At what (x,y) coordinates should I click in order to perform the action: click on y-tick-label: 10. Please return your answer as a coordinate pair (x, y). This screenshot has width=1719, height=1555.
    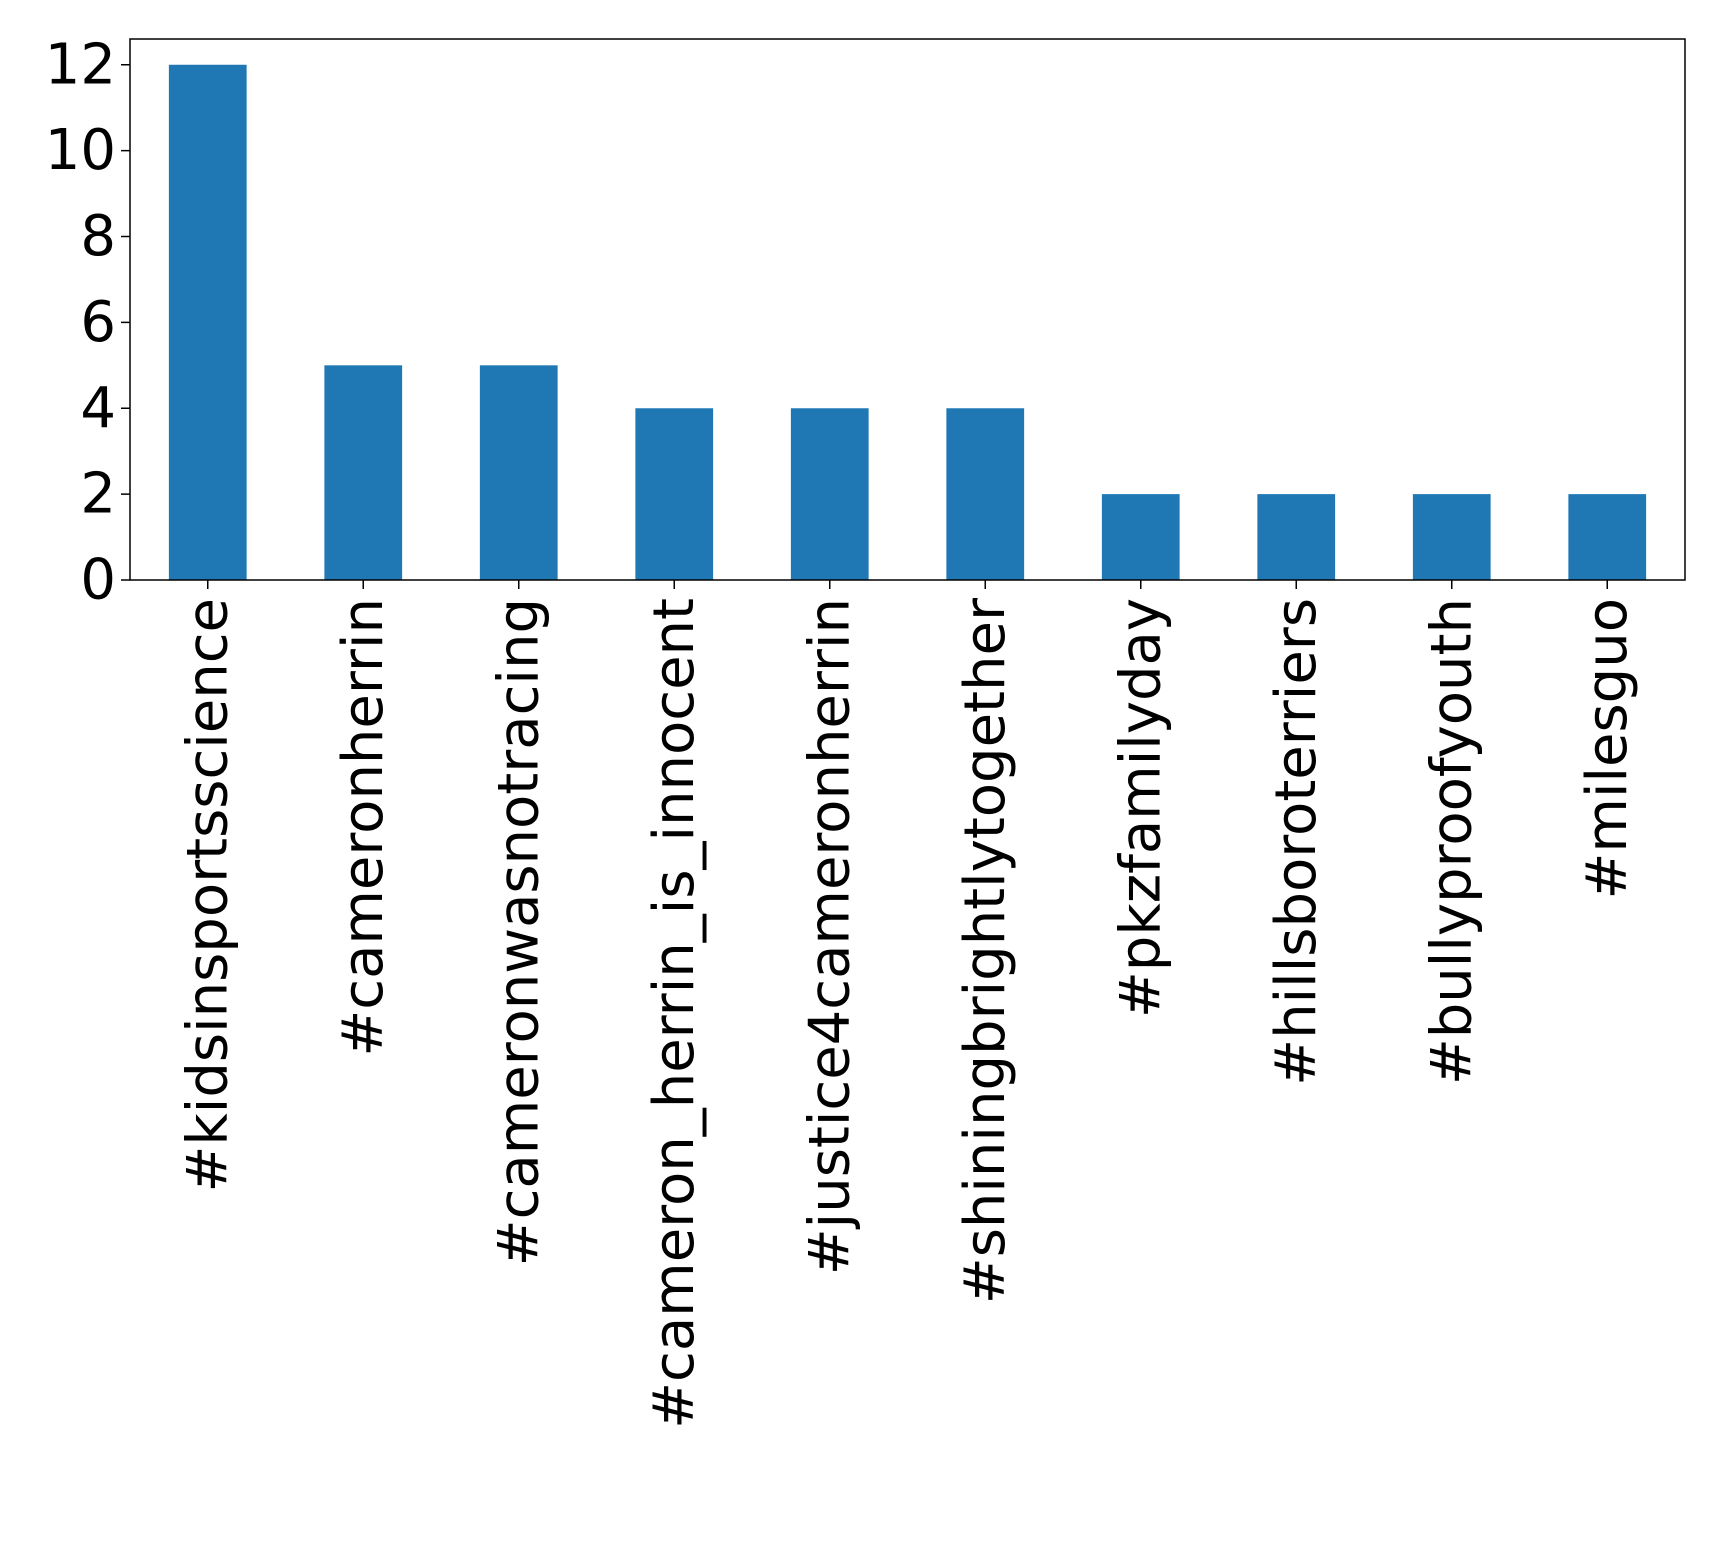
    Looking at the image, I should click on (80, 150).